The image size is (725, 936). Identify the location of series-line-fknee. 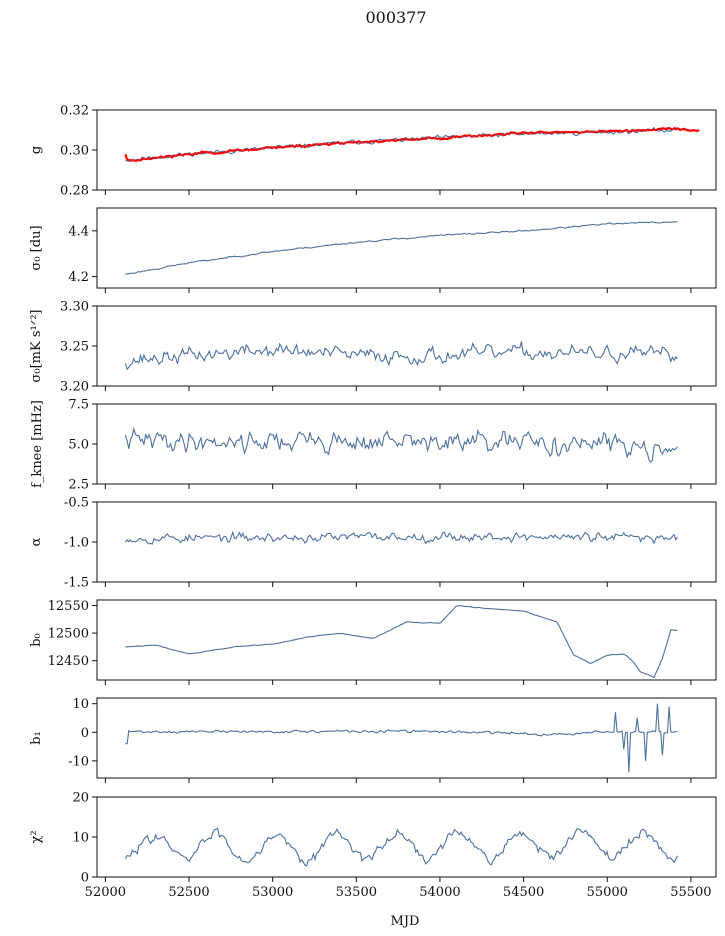
(401, 445).